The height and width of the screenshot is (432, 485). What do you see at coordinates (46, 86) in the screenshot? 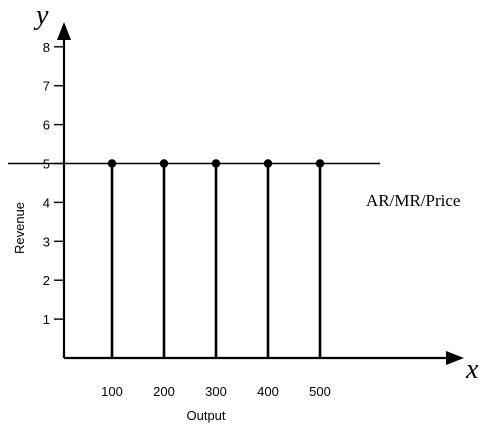
I see `y-tick-label: 7` at bounding box center [46, 86].